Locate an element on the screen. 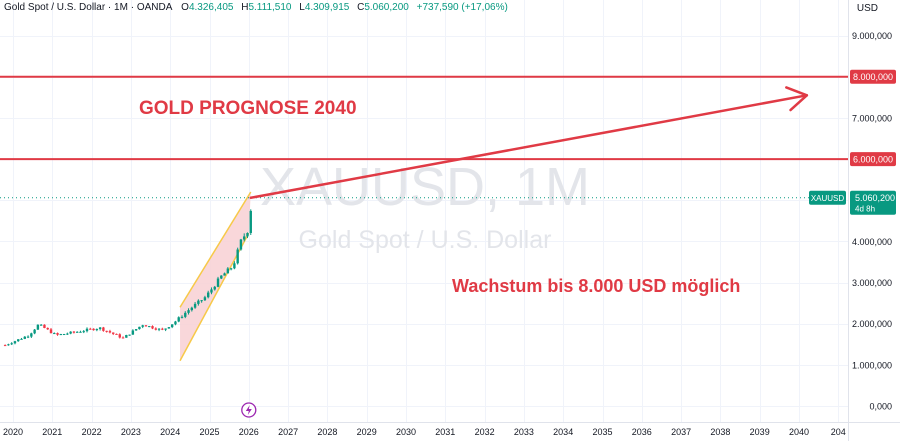 Image resolution: width=900 pixels, height=446 pixels. x-tick-label: 2040 is located at coordinates (799, 432).